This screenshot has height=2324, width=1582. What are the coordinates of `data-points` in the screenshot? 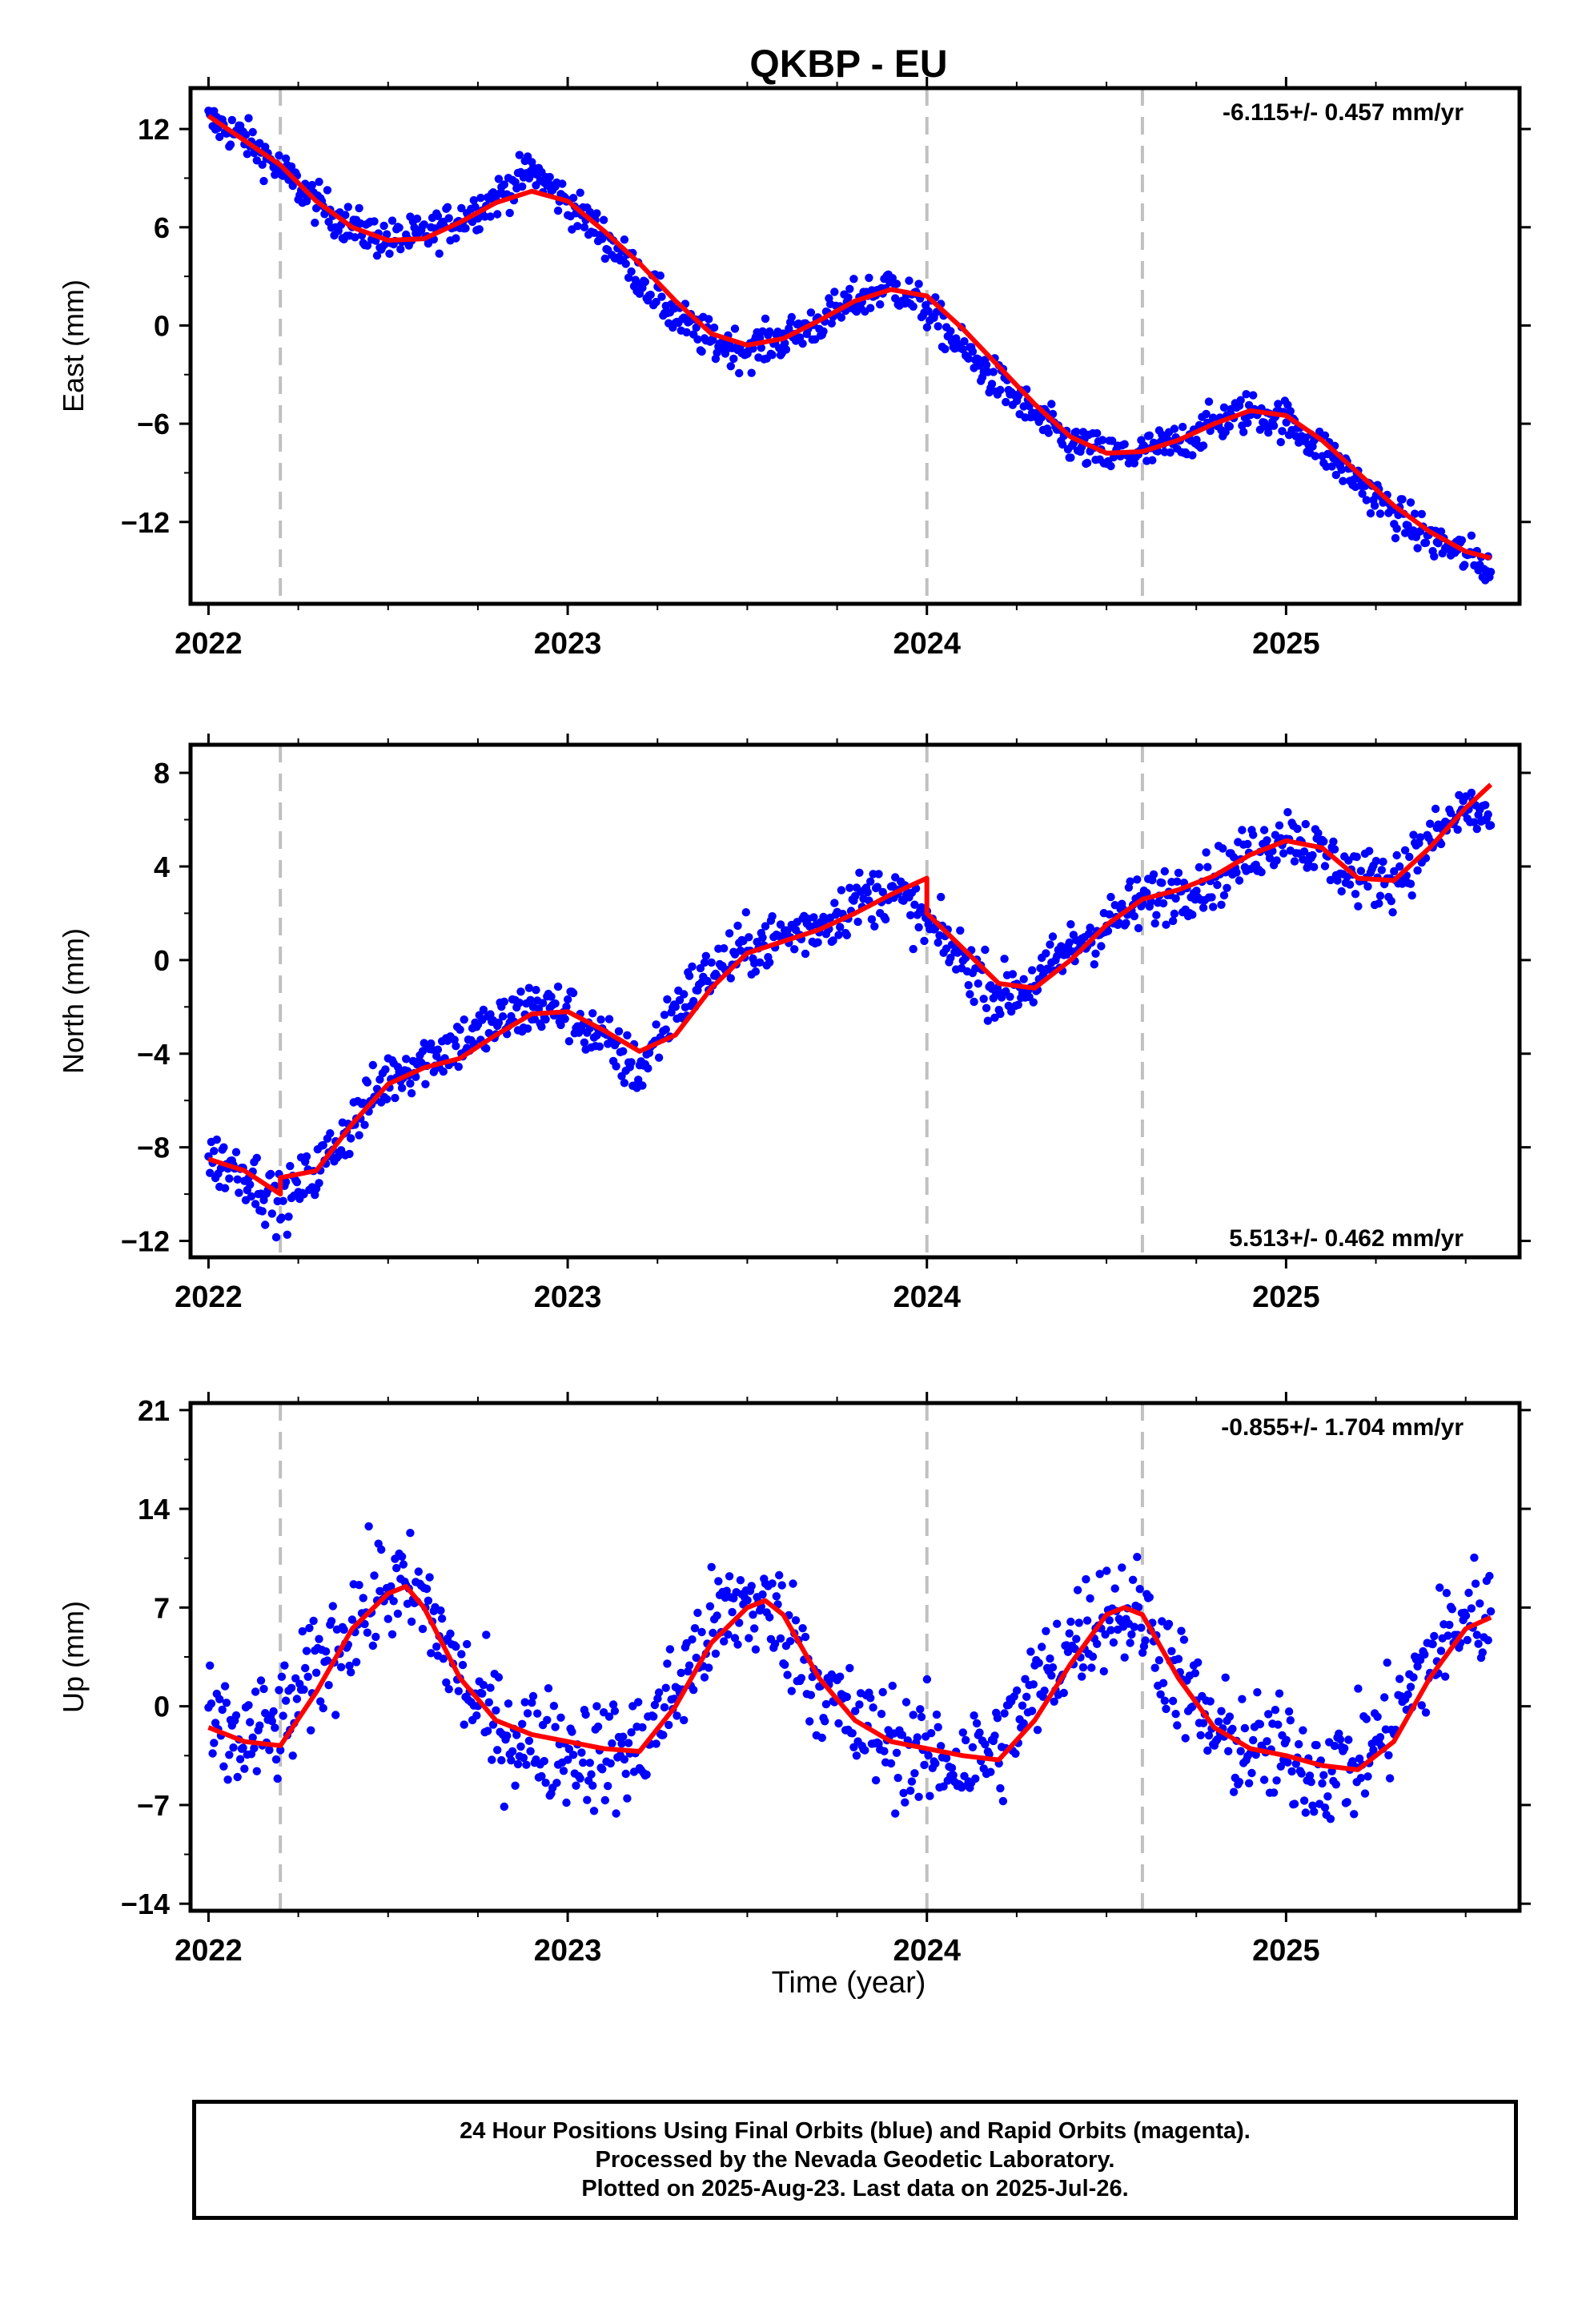 It's located at (850, 1672).